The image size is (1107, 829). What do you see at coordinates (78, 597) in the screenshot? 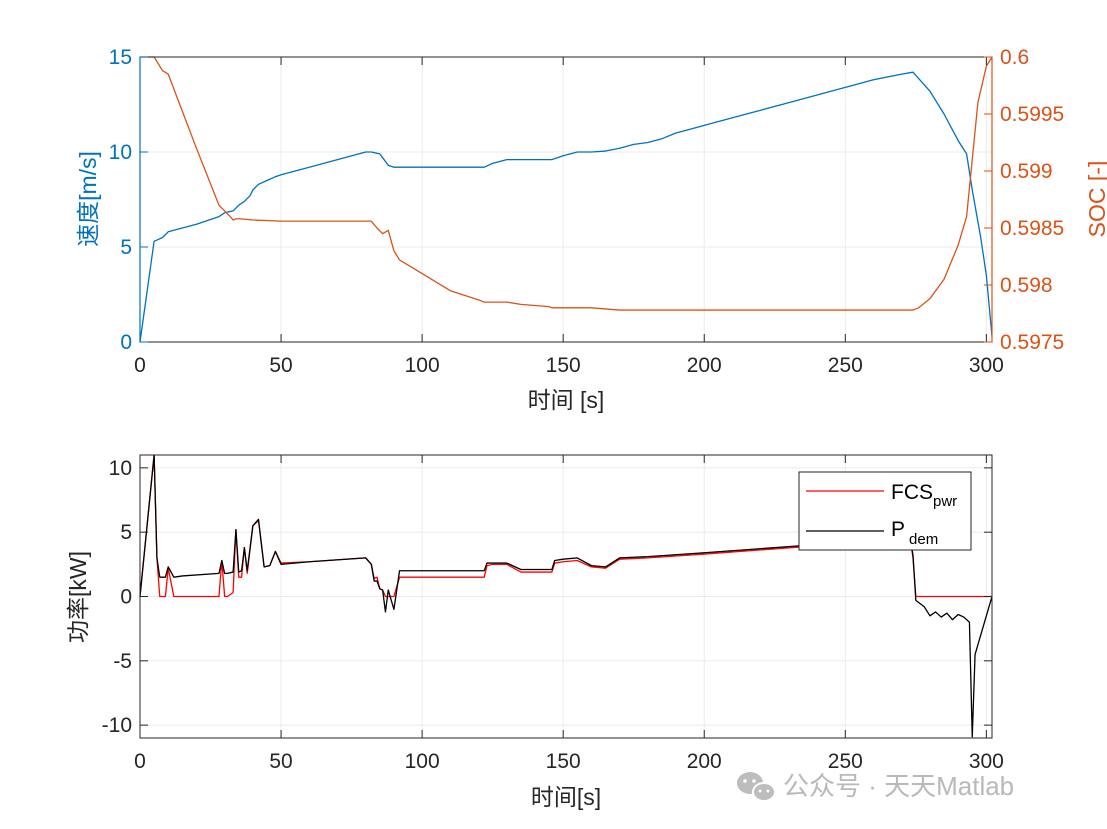
I see `y-axis-label: 功率[kW]` at bounding box center [78, 597].